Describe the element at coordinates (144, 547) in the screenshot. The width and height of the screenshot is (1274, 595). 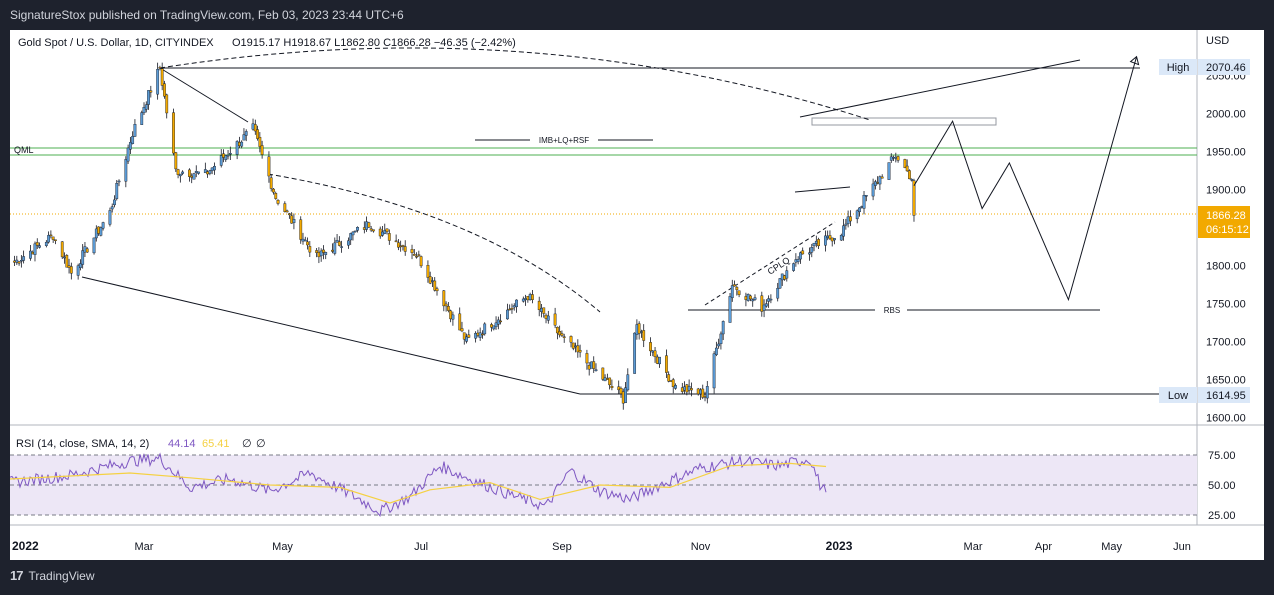
I see `time-tick-label: Mar` at that location.